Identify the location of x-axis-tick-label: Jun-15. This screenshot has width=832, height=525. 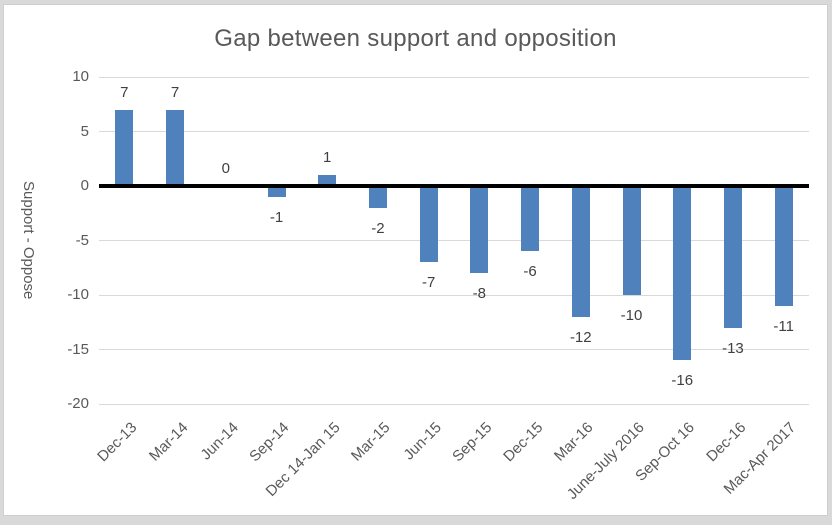
(422, 441).